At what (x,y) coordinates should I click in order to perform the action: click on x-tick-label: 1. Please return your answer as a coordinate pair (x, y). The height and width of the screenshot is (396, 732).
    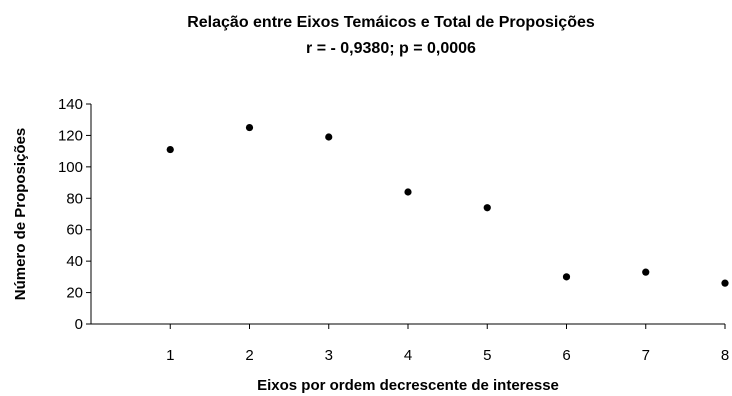
    Looking at the image, I should click on (170, 355).